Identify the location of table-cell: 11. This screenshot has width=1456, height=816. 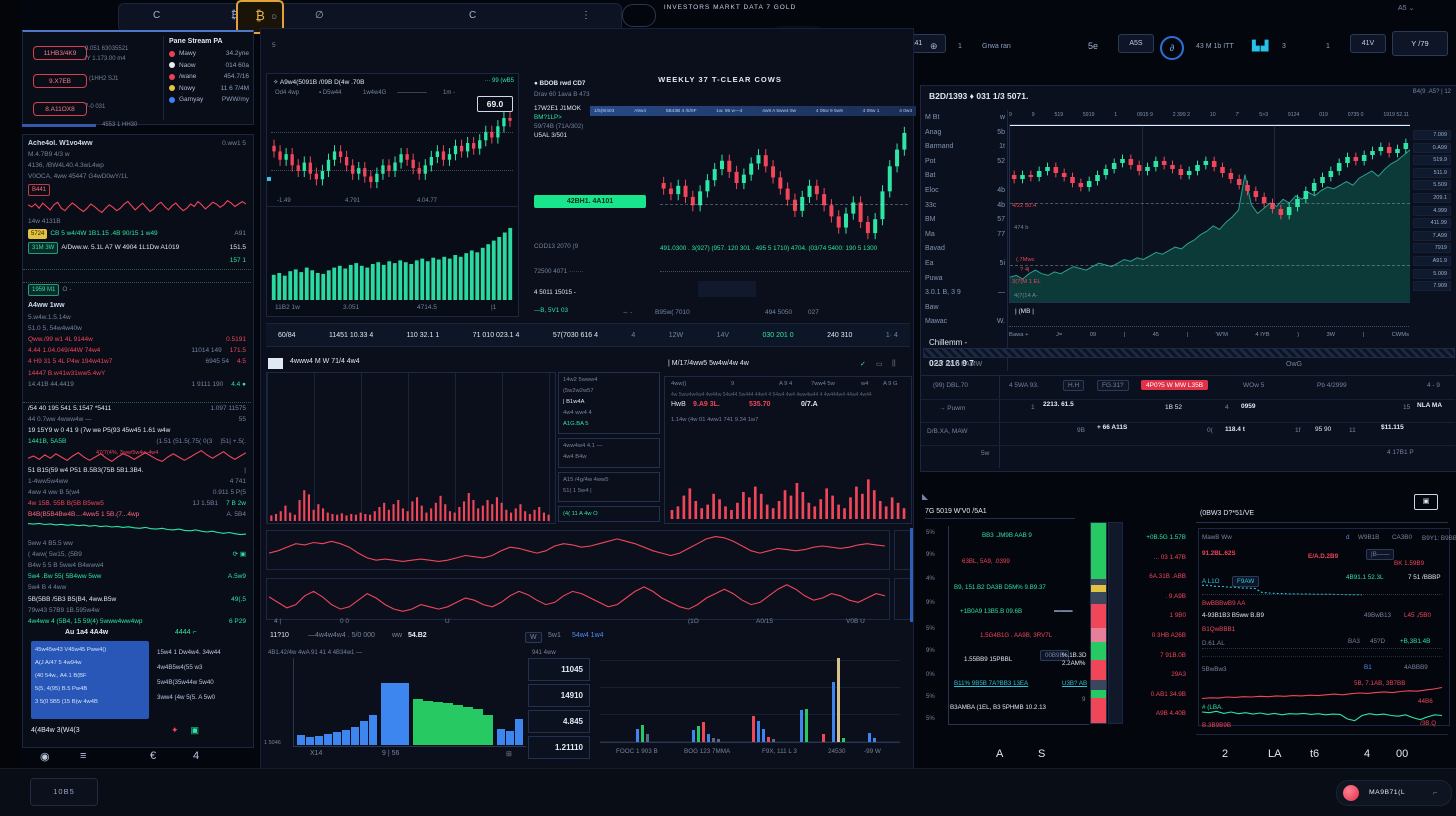
(1352, 430).